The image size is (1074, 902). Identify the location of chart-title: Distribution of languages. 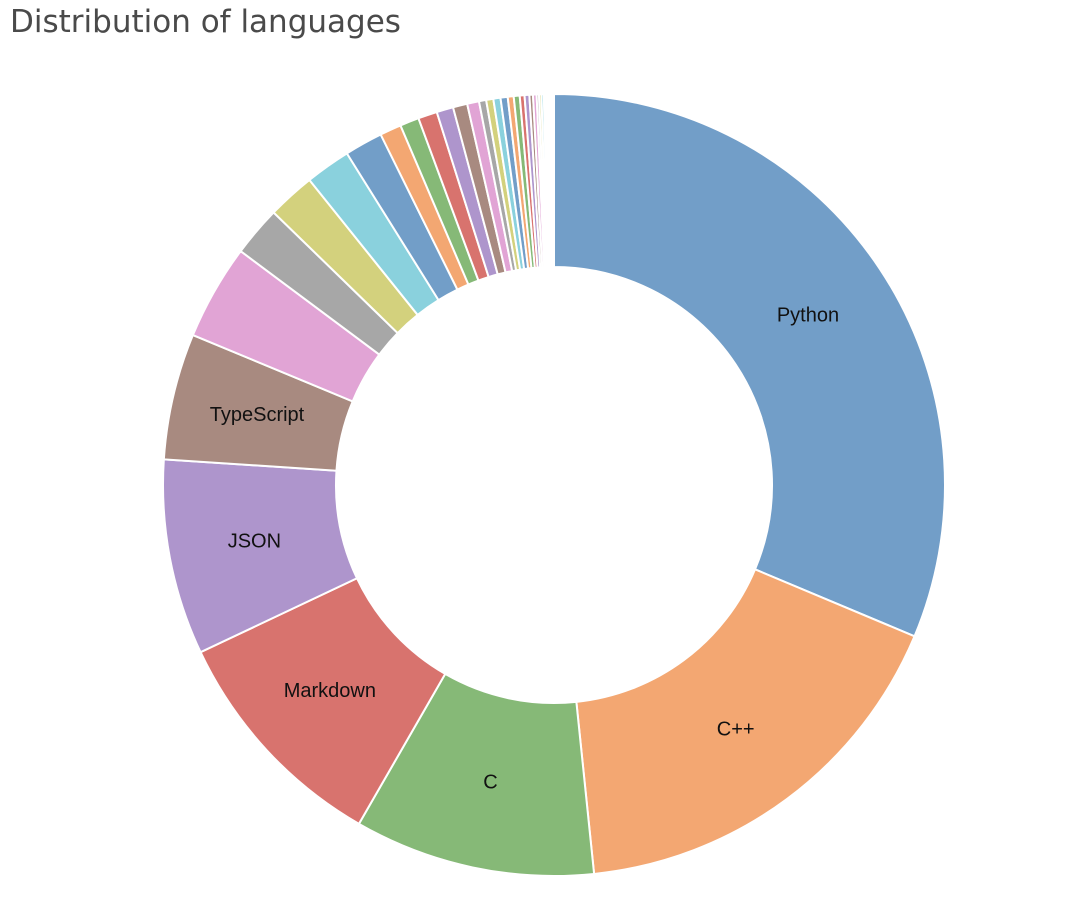
(205, 22).